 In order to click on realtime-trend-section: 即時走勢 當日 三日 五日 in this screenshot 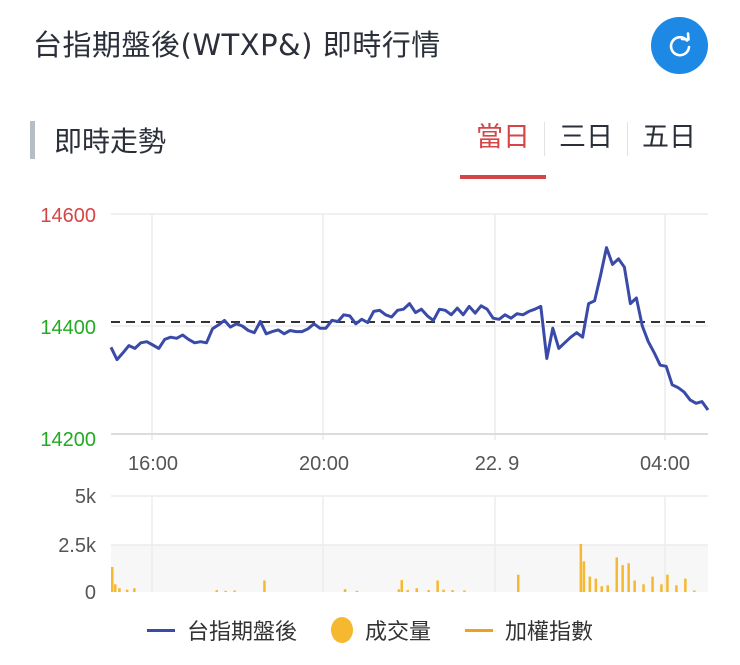, I will do `click(370, 145)`.